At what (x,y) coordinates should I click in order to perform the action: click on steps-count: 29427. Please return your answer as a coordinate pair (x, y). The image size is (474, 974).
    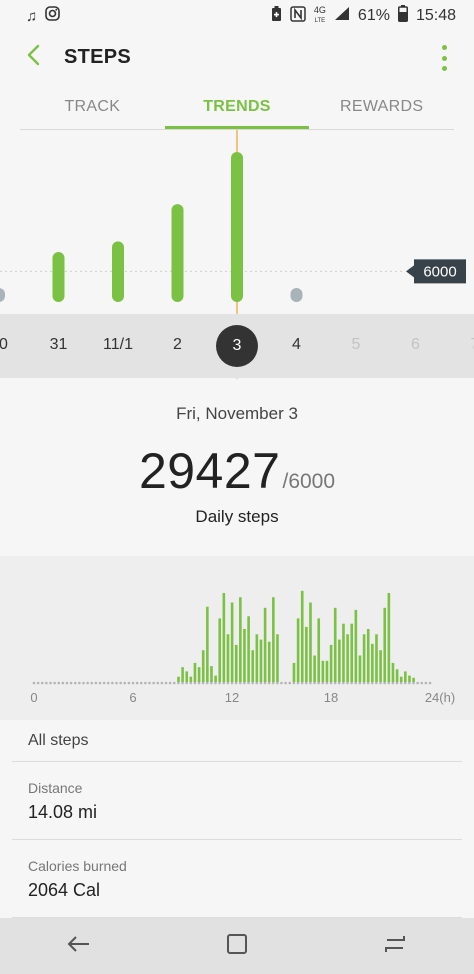
    Looking at the image, I should click on (209, 471).